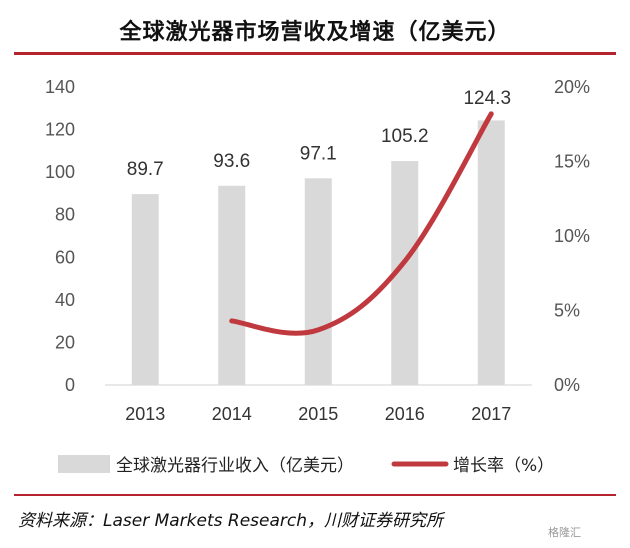  What do you see at coordinates (231, 161) in the screenshot?
I see `bar-data-label: 93.6` at bounding box center [231, 161].